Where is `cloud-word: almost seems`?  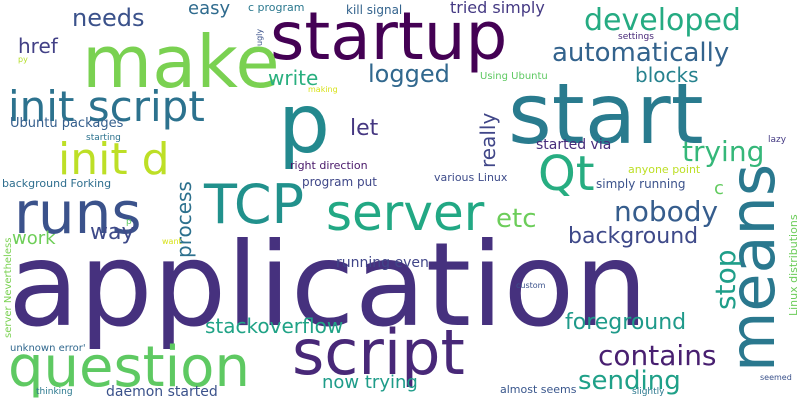 cloud-word: almost seems is located at coordinates (538, 389).